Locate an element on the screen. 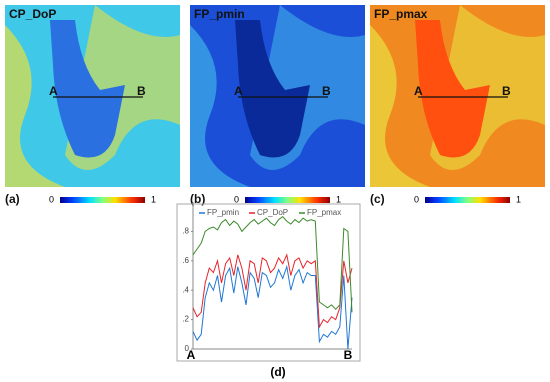  legend-label: FP_pmax is located at coordinates (324, 212).